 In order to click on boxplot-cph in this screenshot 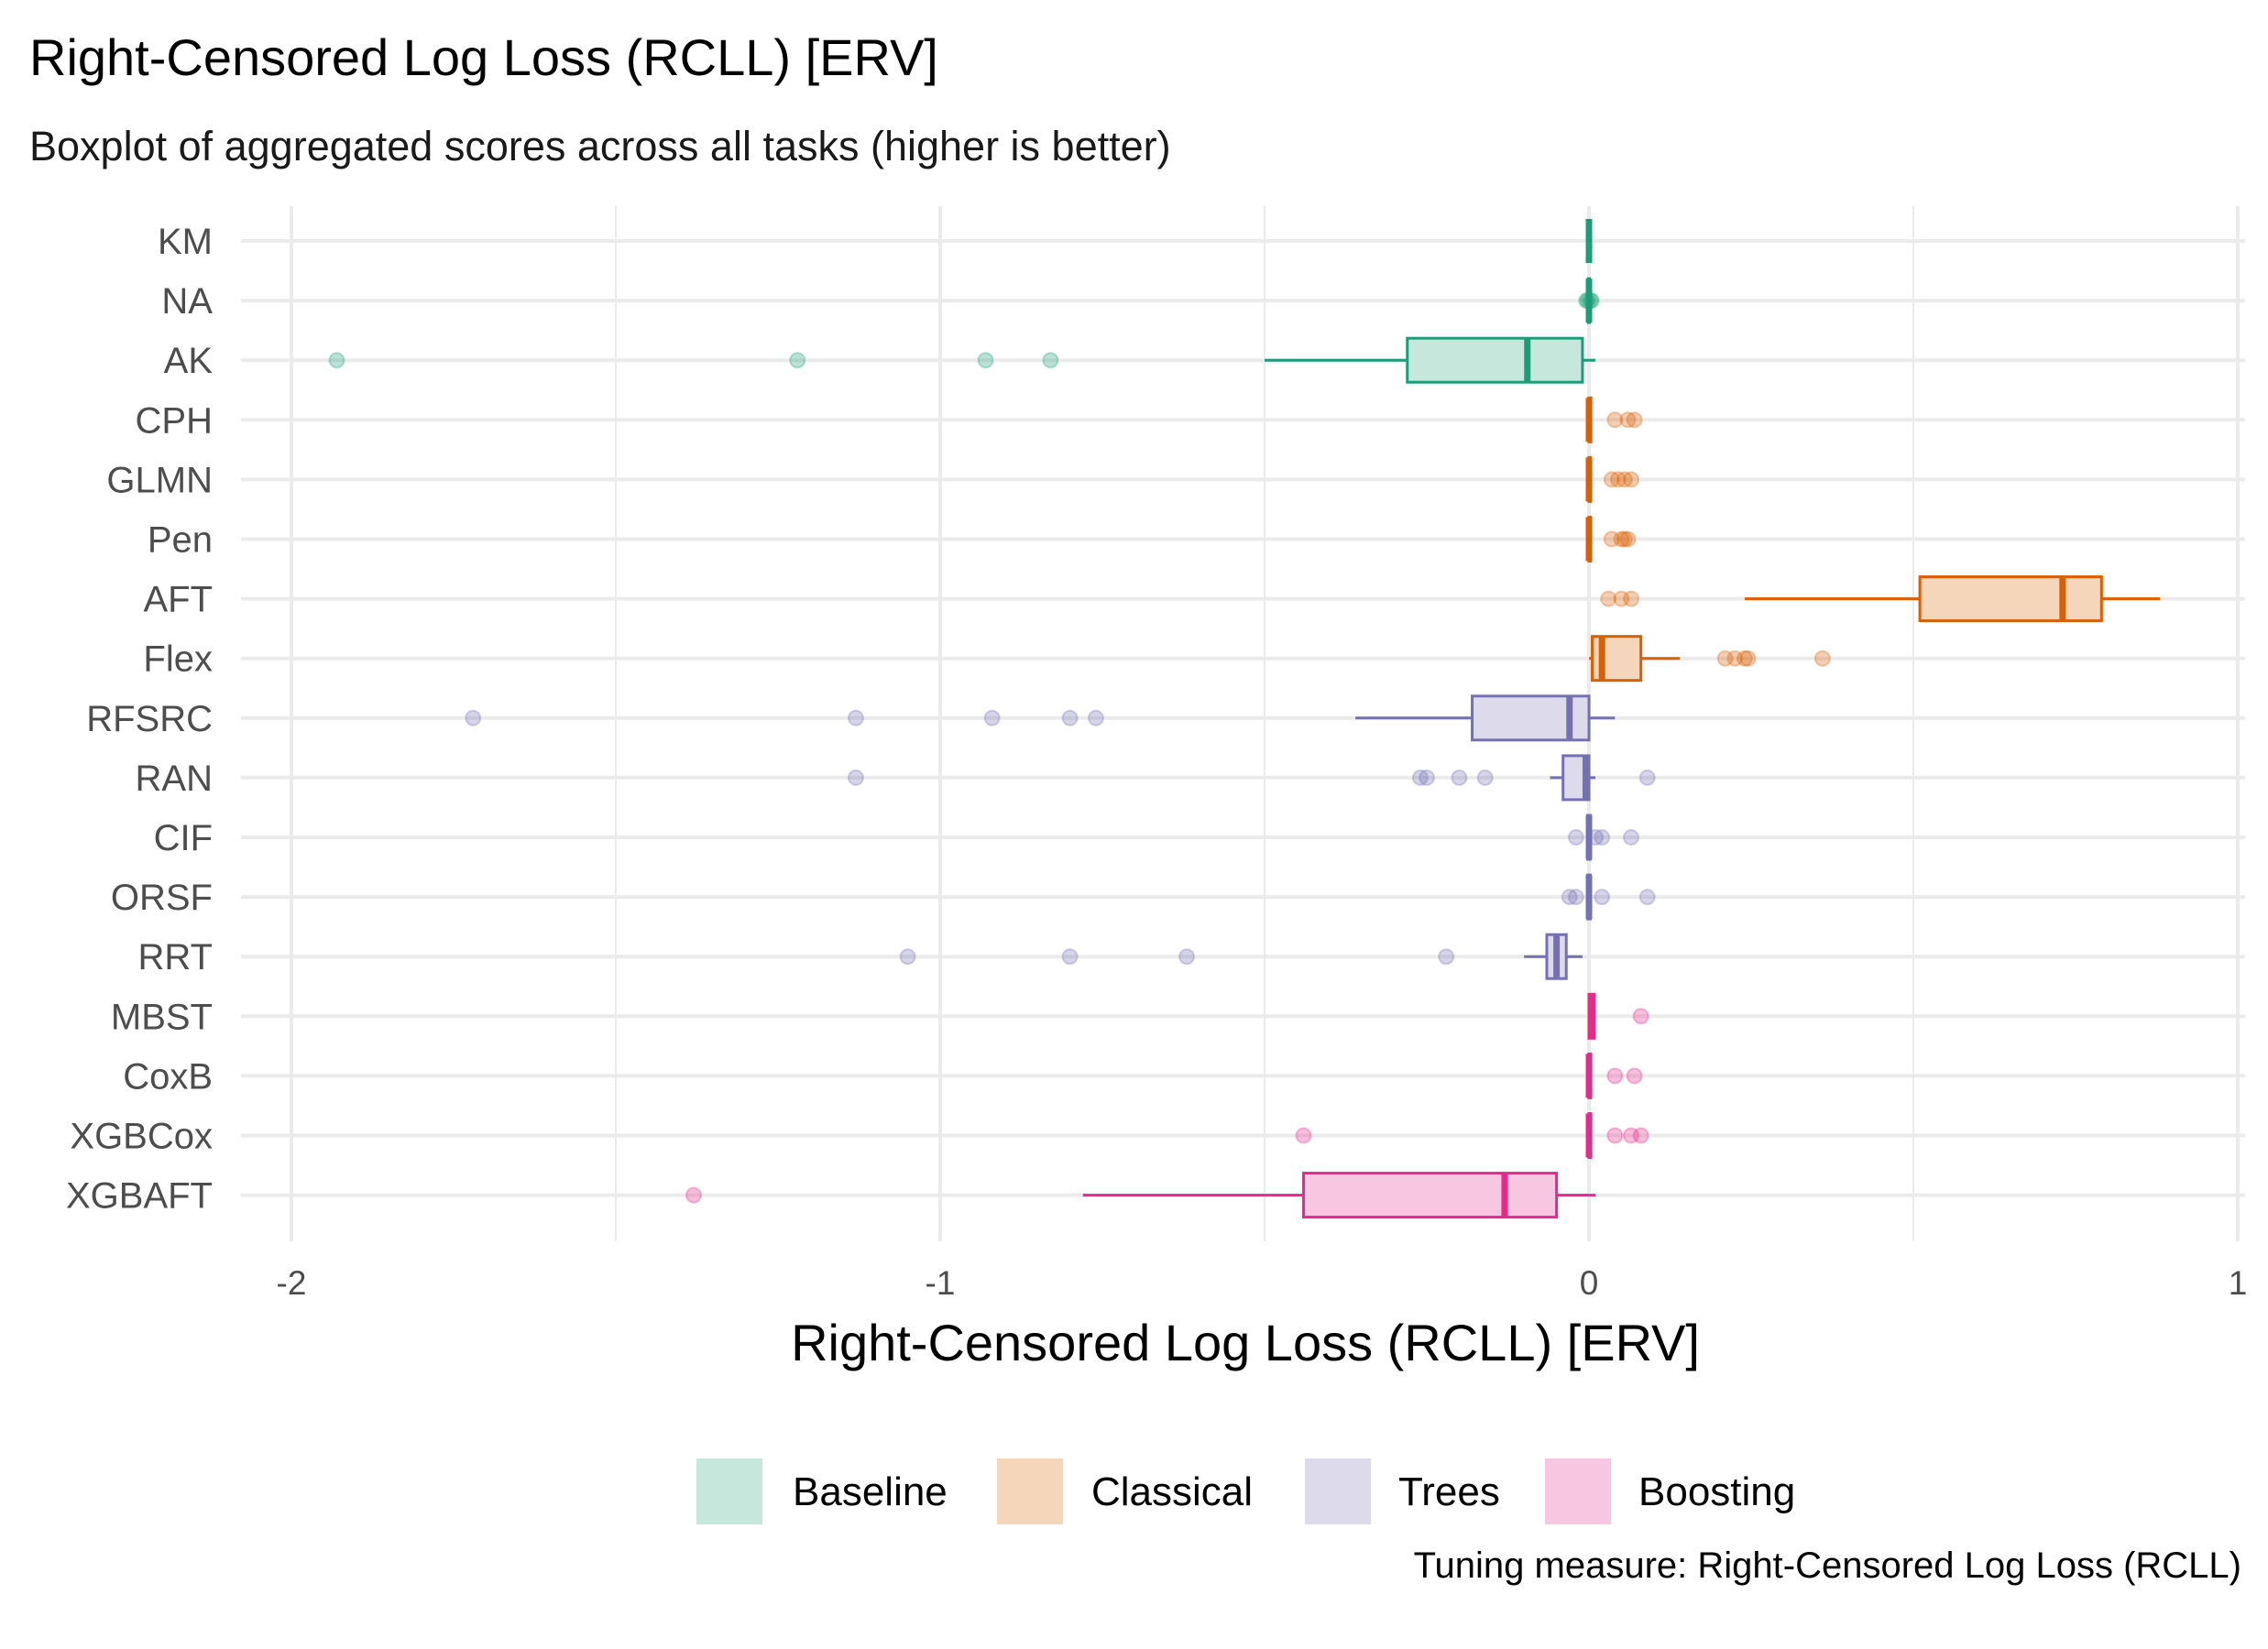, I will do `click(1614, 419)`.